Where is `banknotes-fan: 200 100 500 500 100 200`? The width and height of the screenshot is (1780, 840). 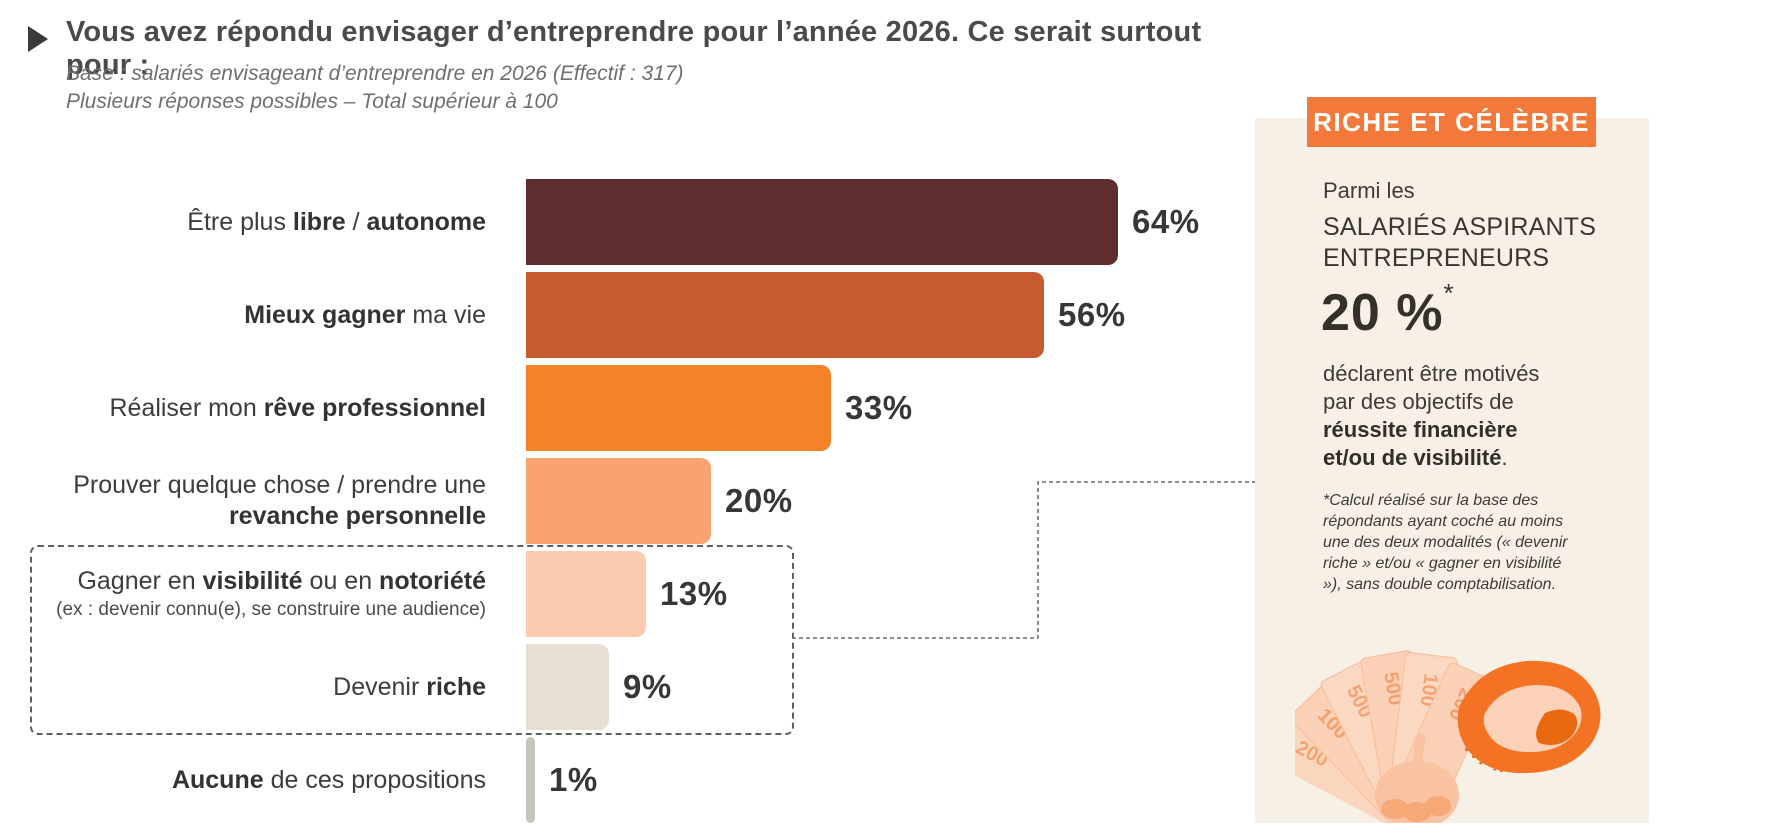 banknotes-fan: 200 100 500 500 100 200 is located at coordinates (1396, 736).